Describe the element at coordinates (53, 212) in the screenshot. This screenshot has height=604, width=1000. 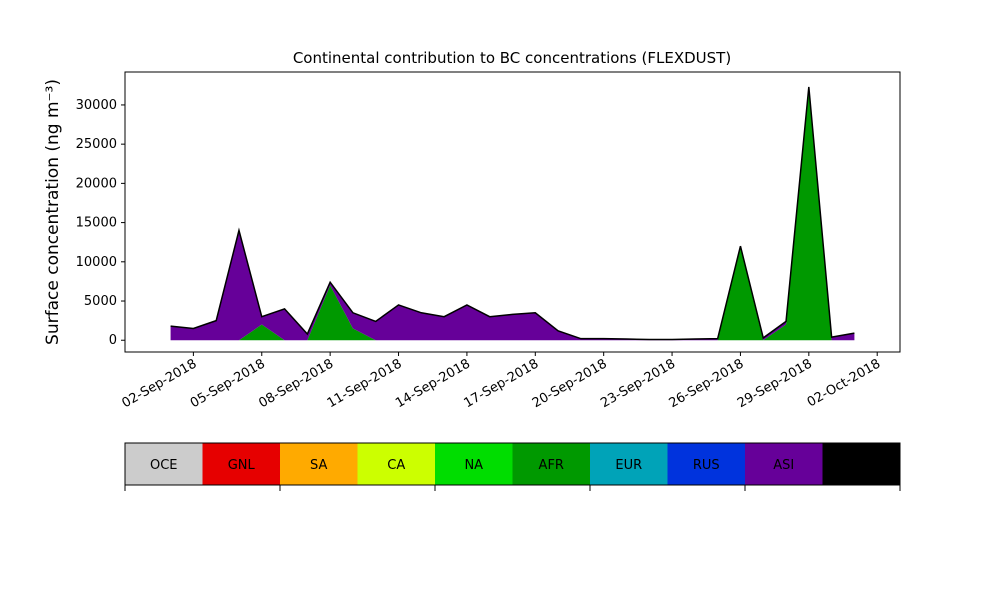
I see `y-axis-label: Surface concentration (ng m⁻³)` at that location.